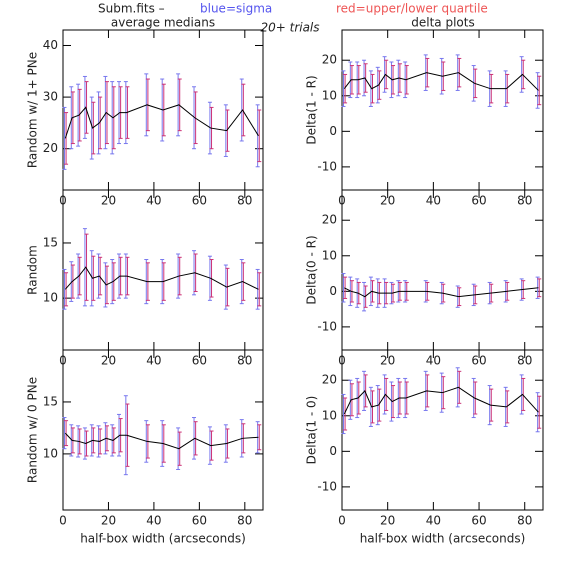 The width and height of the screenshot is (574, 574). What do you see at coordinates (312, 109) in the screenshot?
I see `y-axis-label: Delta(1 - R)` at bounding box center [312, 109].